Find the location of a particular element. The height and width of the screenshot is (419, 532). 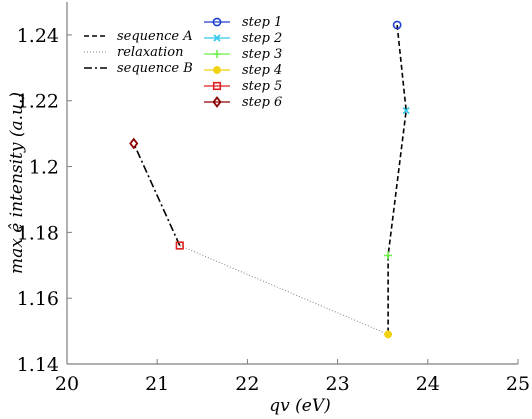

x-tick-label: 20 is located at coordinates (67, 384).